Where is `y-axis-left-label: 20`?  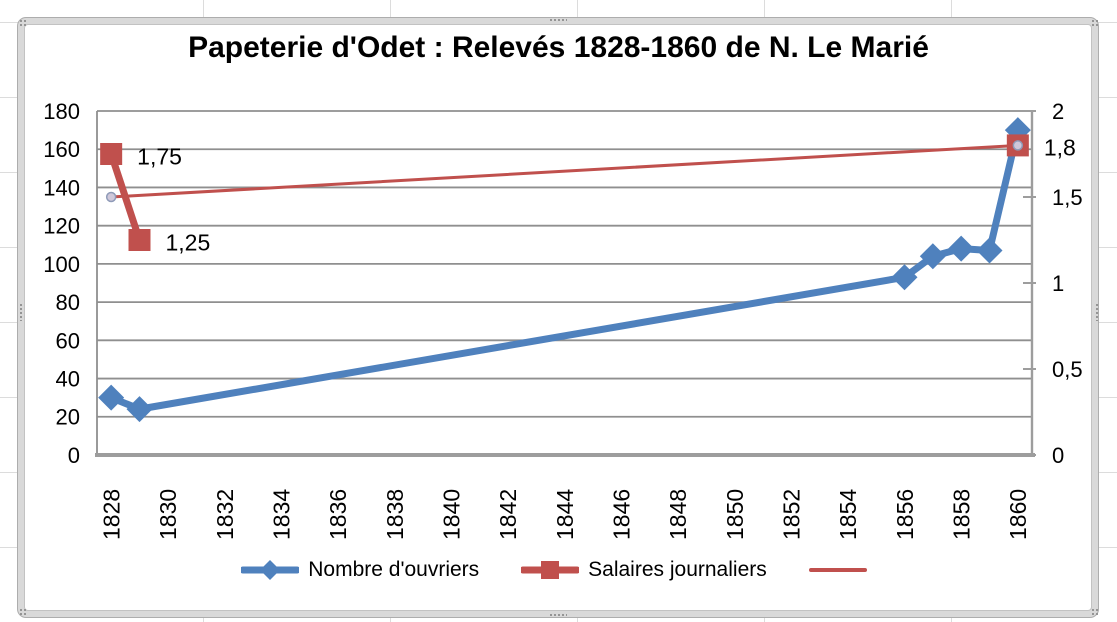 y-axis-left-label: 20 is located at coordinates (68, 417).